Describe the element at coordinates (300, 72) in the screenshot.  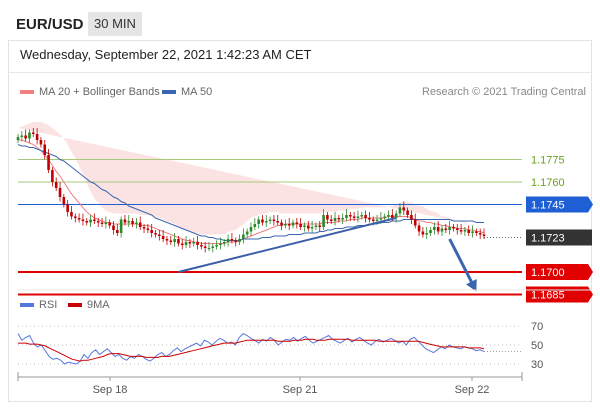
I see `card-divider` at that location.